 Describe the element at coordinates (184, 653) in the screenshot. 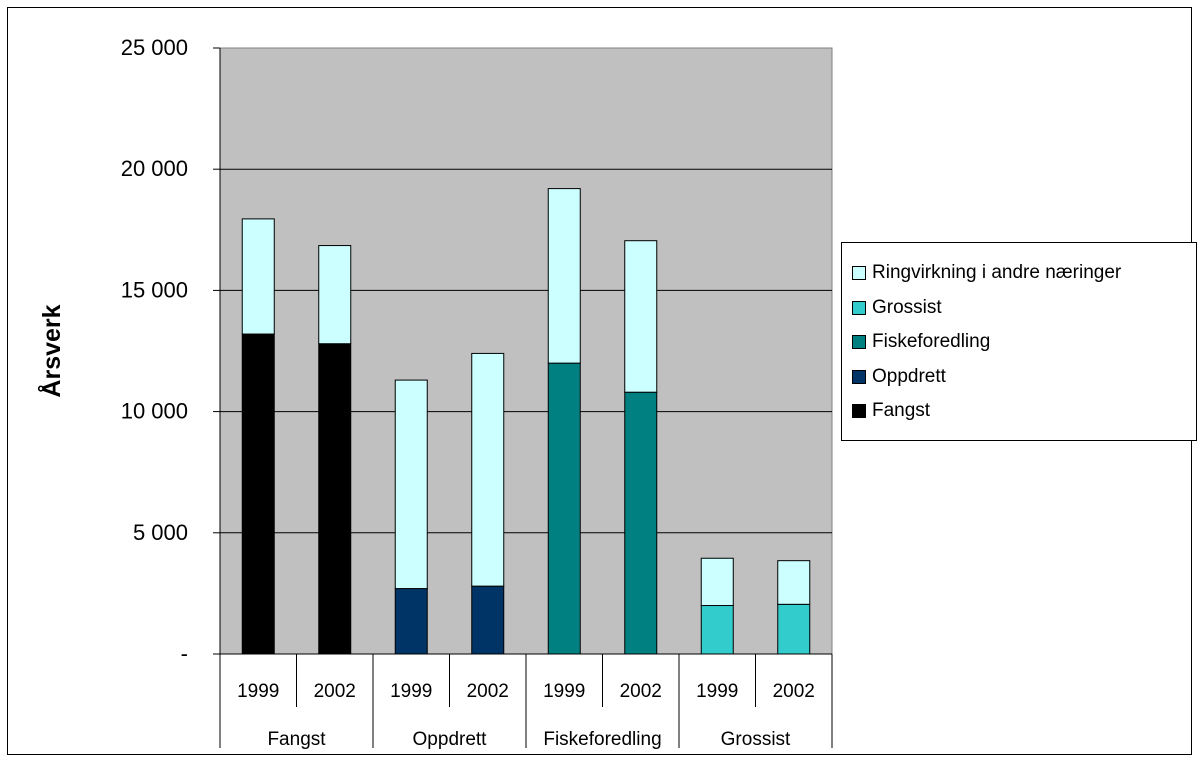

I see `y-tick-label: -` at that location.